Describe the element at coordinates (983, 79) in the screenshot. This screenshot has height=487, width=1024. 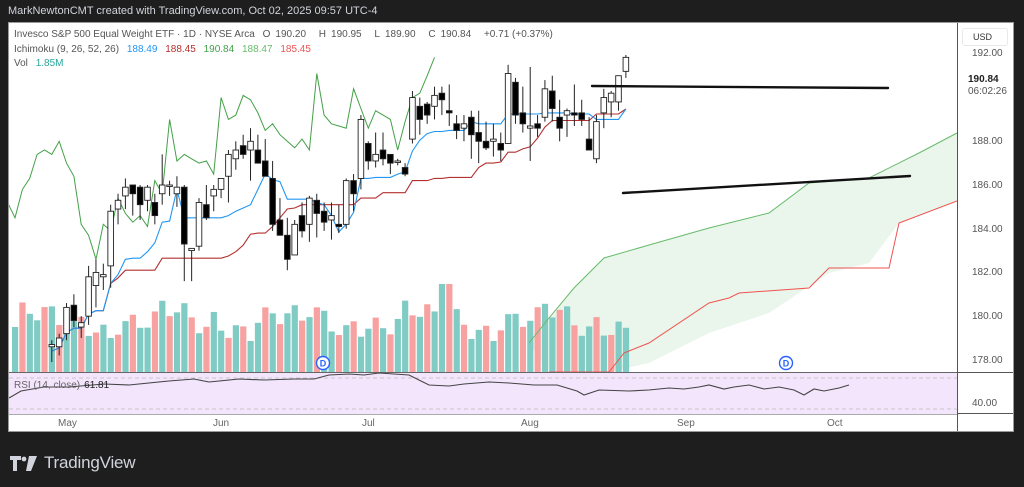
I see `last-price-label: 190.84` at that location.